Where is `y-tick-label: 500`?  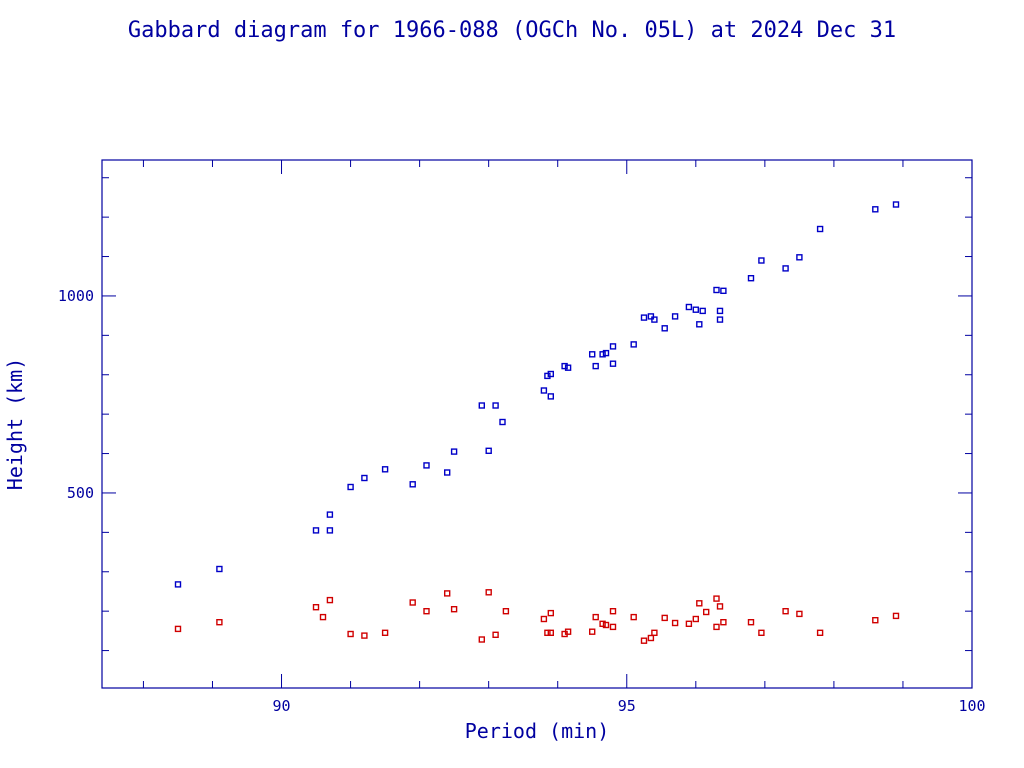 y-tick-label: 500 is located at coordinates (80, 493).